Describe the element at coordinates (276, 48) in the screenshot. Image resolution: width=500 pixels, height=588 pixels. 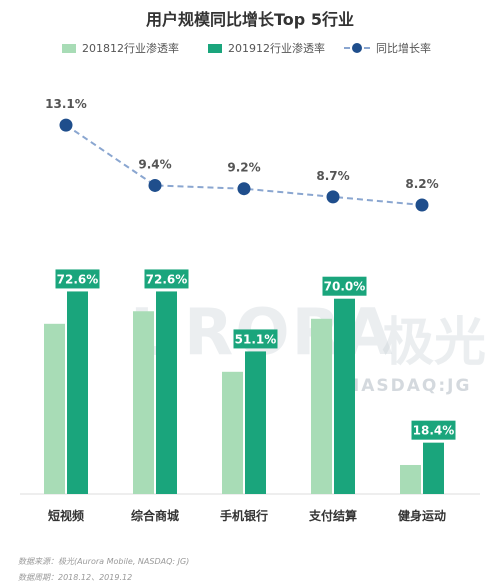
I see `legend-label-2019: 201912行业渗透率` at that location.